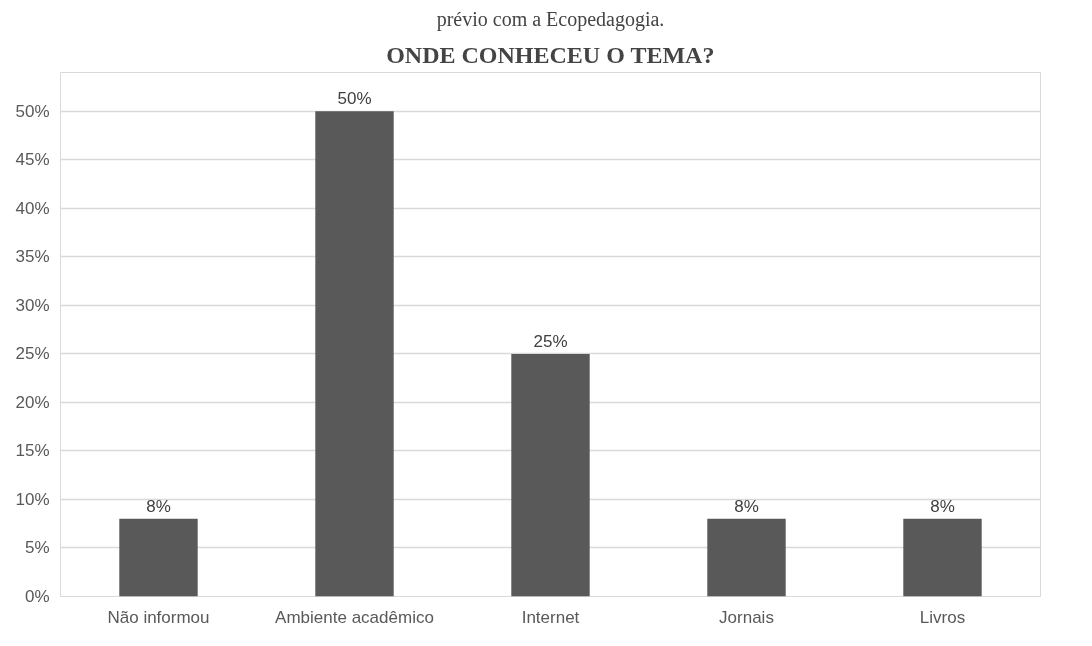 The height and width of the screenshot is (646, 1092). What do you see at coordinates (32, 208) in the screenshot?
I see `y-tick-label: 40%` at bounding box center [32, 208].